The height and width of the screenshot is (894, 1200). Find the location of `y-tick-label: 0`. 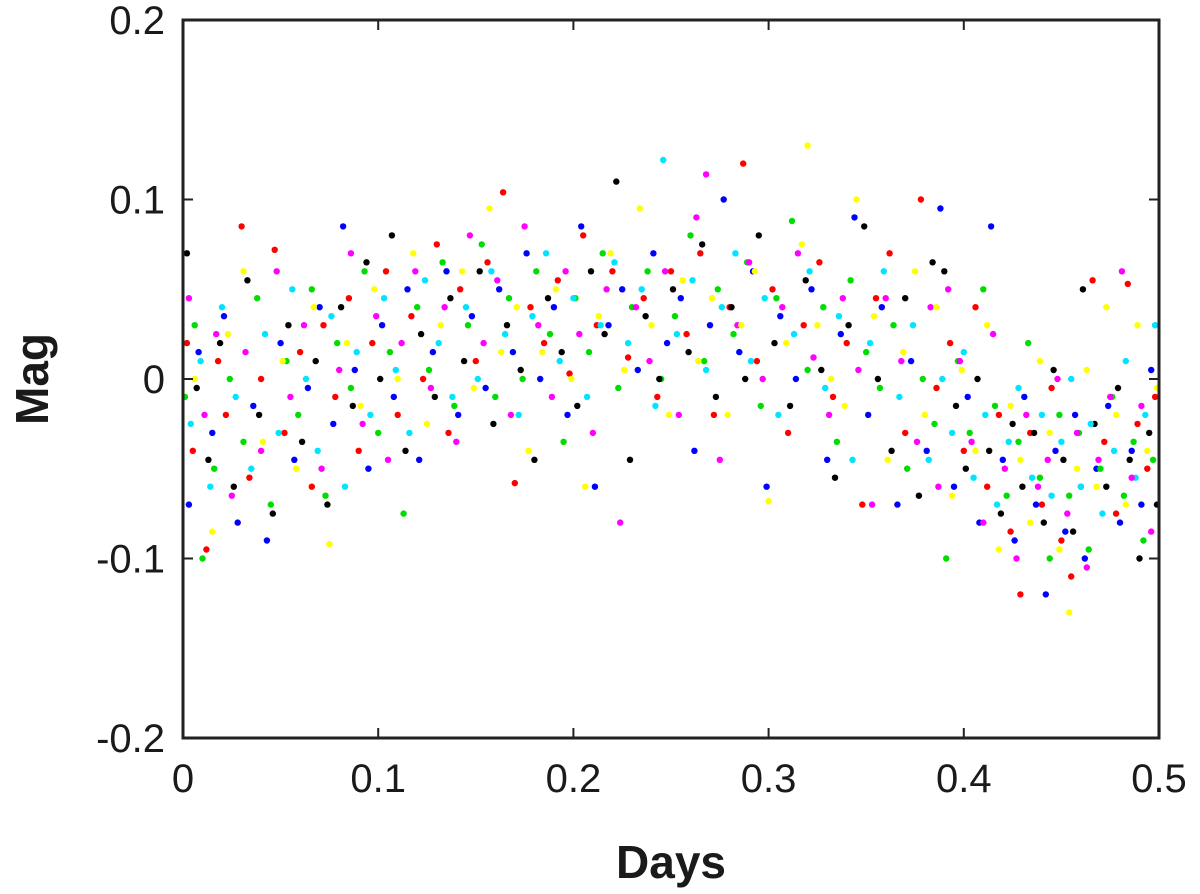

y-tick-label: 0 is located at coordinates (154, 380).